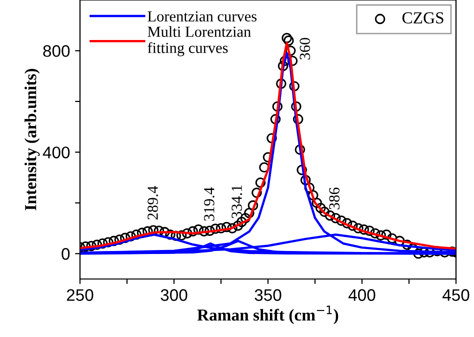  What do you see at coordinates (305, 49) in the screenshot?
I see `annotation: 360` at bounding box center [305, 49].